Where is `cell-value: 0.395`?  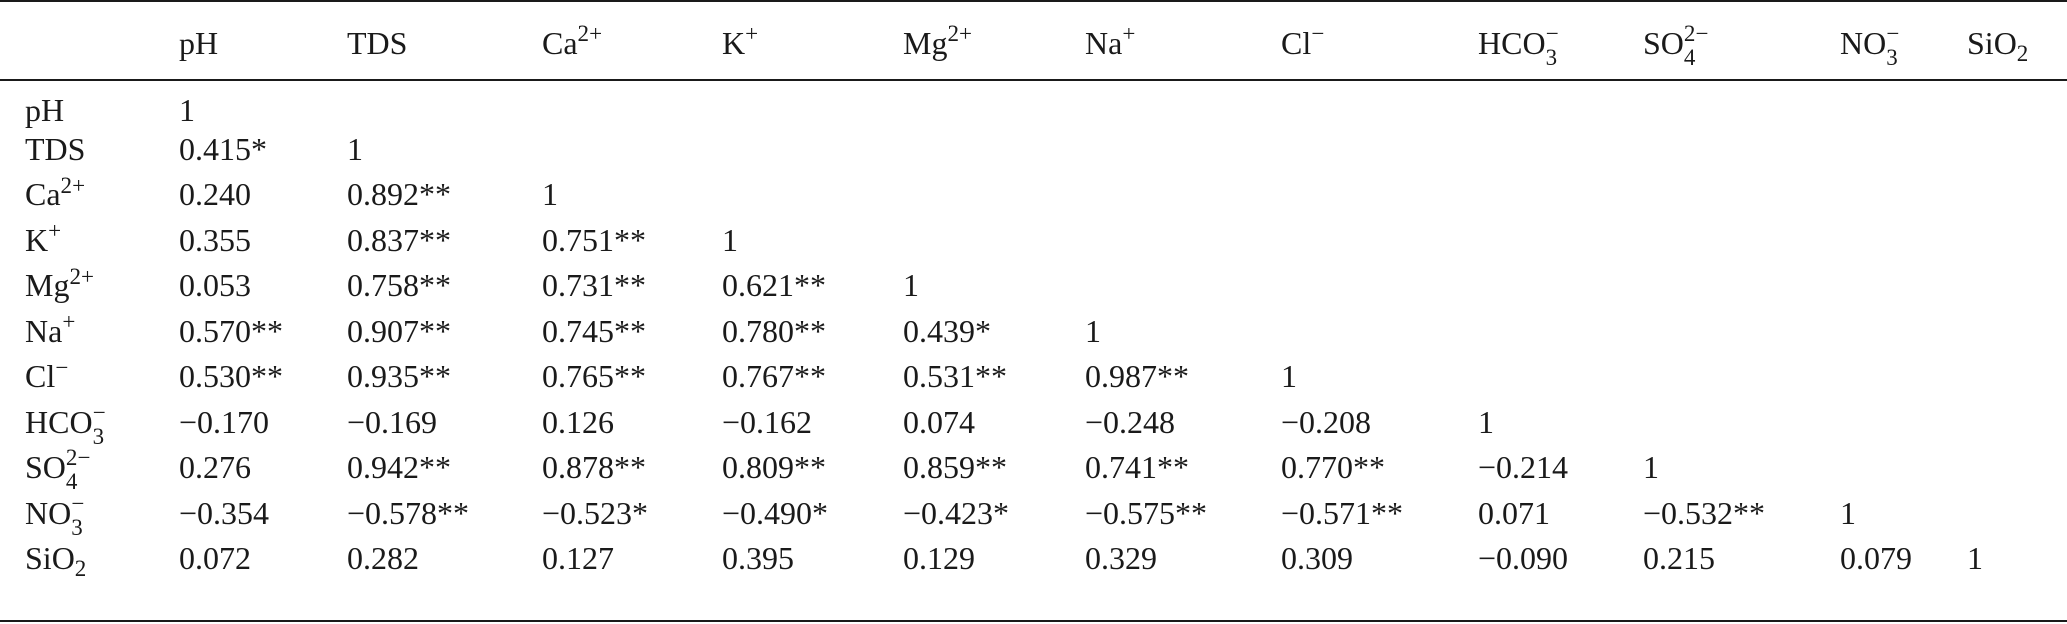
cell-value: 0.395 is located at coordinates (758, 558).